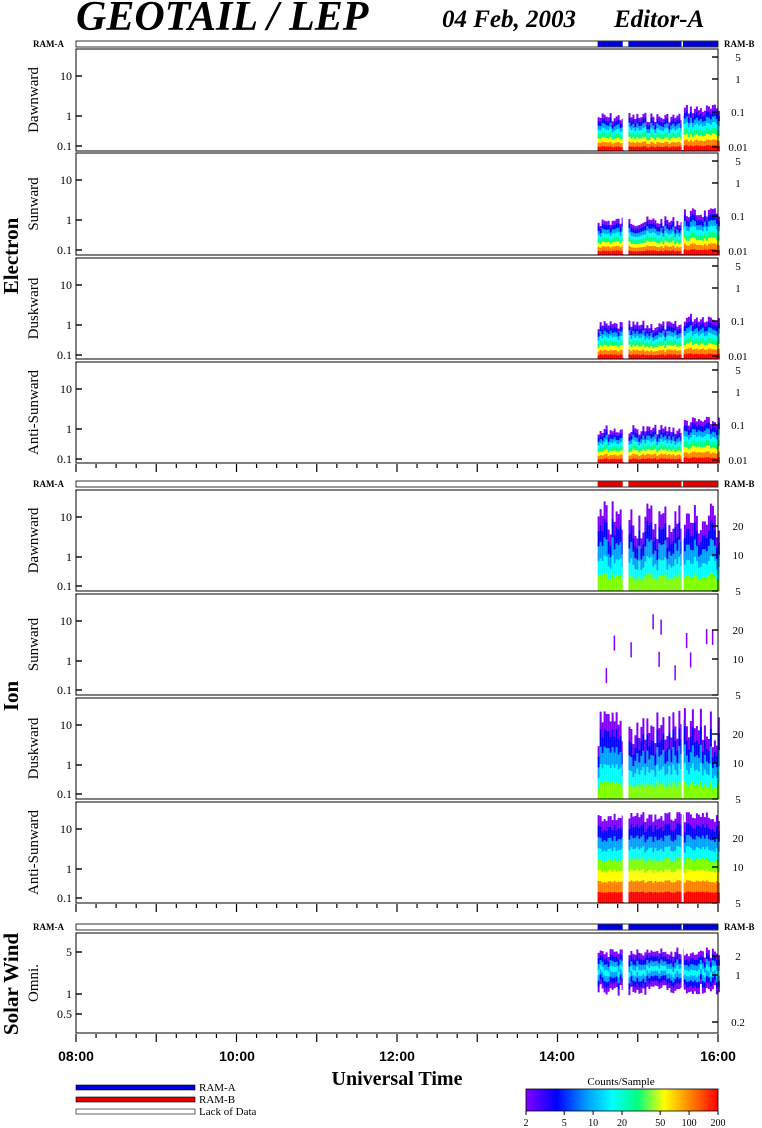 The image size is (762, 1128). I want to click on y-tick-label-right: 20, so click(739, 839).